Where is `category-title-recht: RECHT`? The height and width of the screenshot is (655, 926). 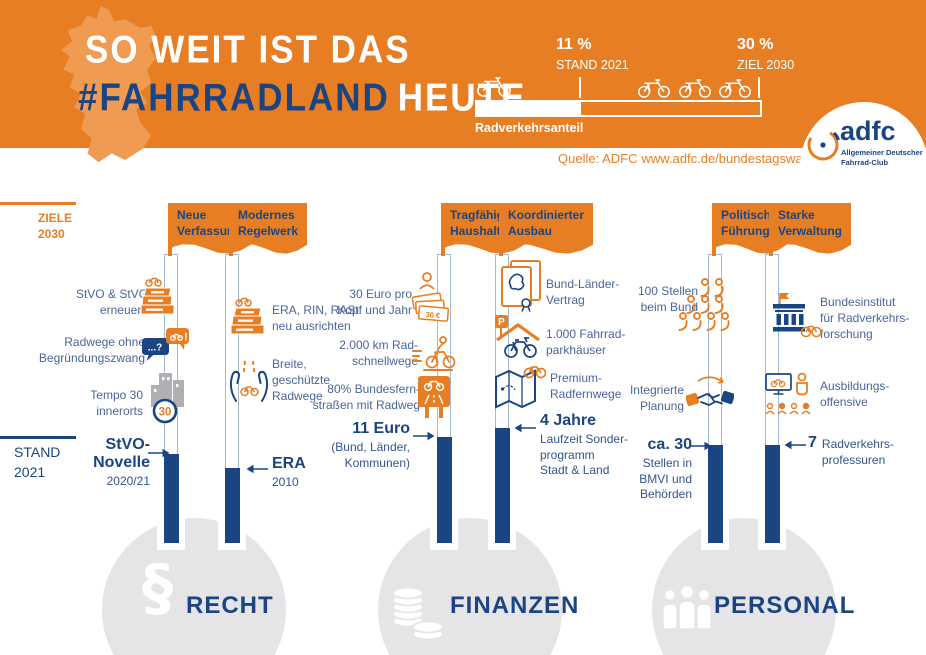 category-title-recht: RECHT is located at coordinates (230, 605).